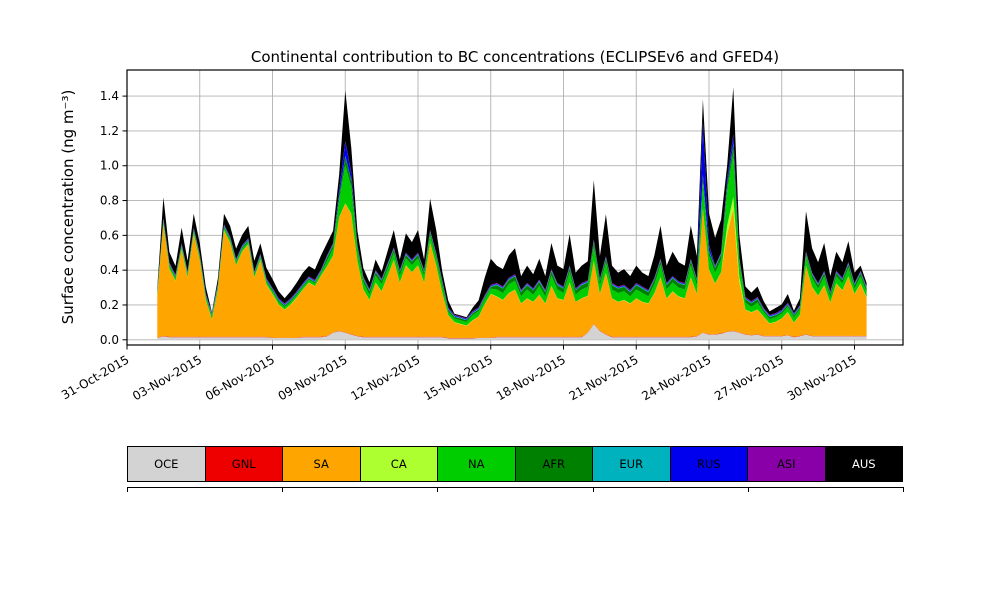 The height and width of the screenshot is (600, 1000). Describe the element at coordinates (109, 166) in the screenshot. I see `y-tick-label: 1.0` at that location.